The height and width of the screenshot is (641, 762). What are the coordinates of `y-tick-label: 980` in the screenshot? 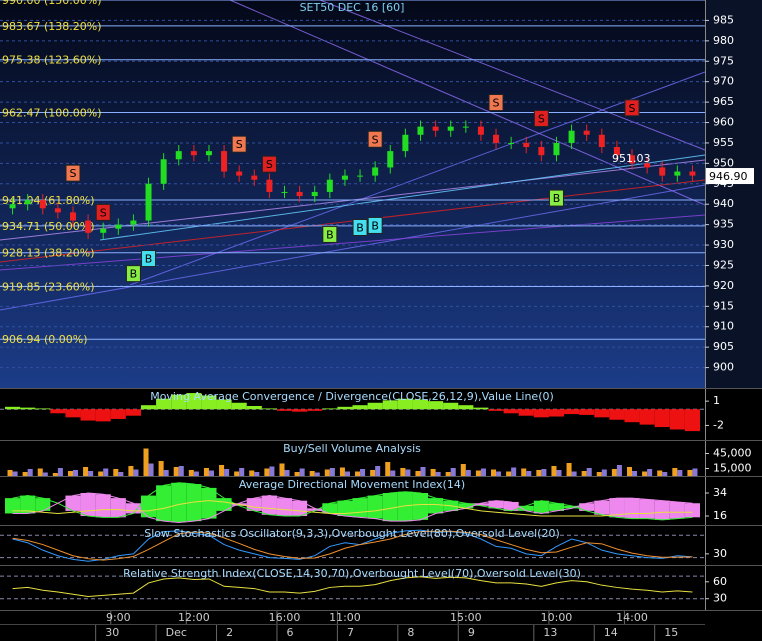 It's located at (723, 40).